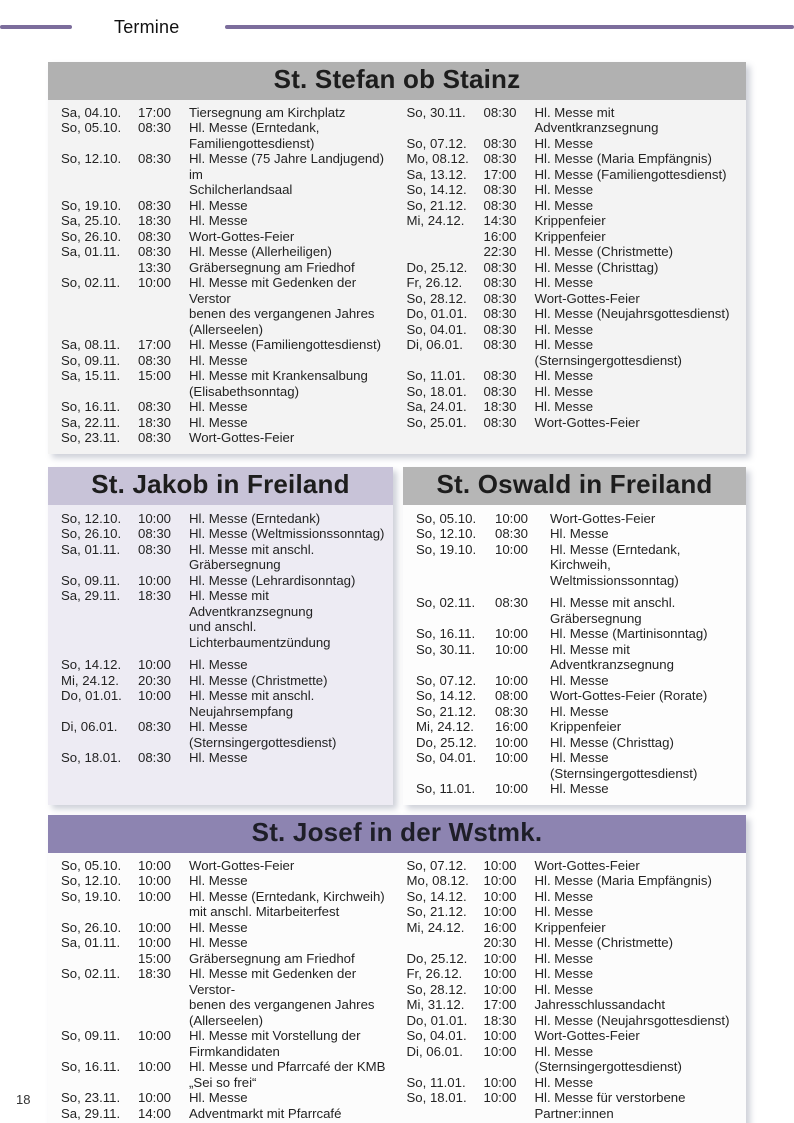 The width and height of the screenshot is (794, 1123). I want to click on event-date: So, 26.10., so click(91, 927).